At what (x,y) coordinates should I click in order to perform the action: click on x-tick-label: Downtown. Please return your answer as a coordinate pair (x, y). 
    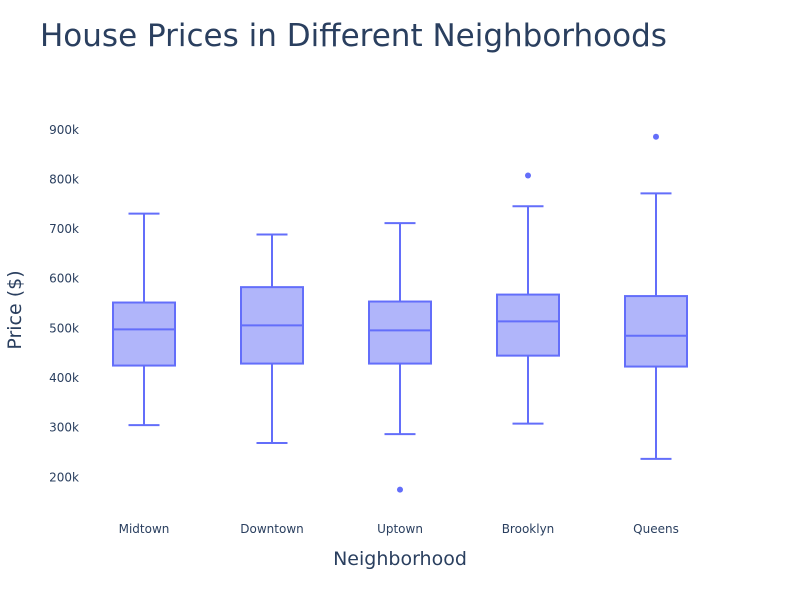
    Looking at the image, I should click on (271, 529).